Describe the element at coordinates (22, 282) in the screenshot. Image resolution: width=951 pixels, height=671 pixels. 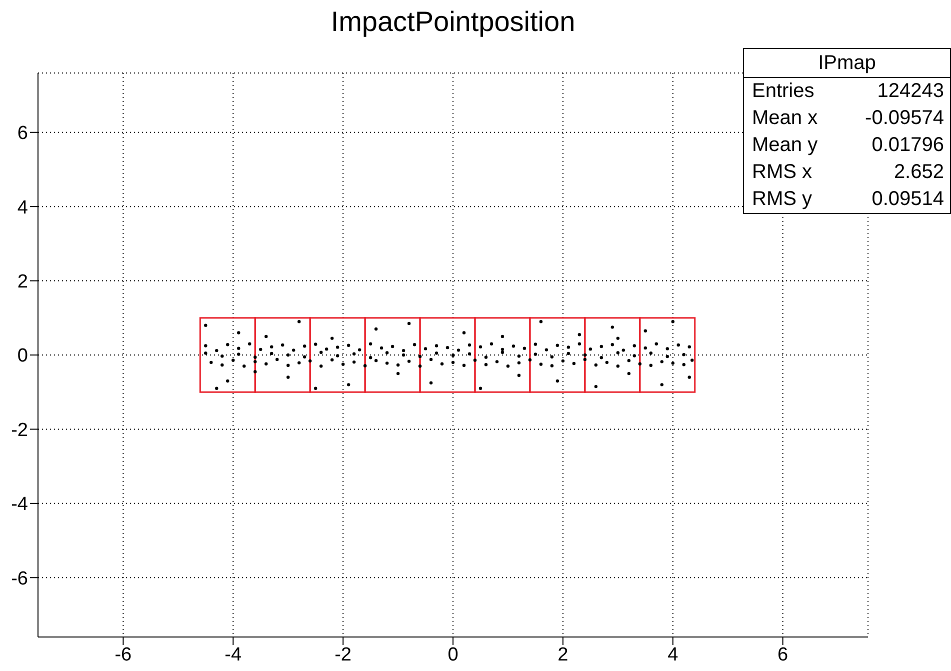
I see `y-tick-label: 2` at that location.